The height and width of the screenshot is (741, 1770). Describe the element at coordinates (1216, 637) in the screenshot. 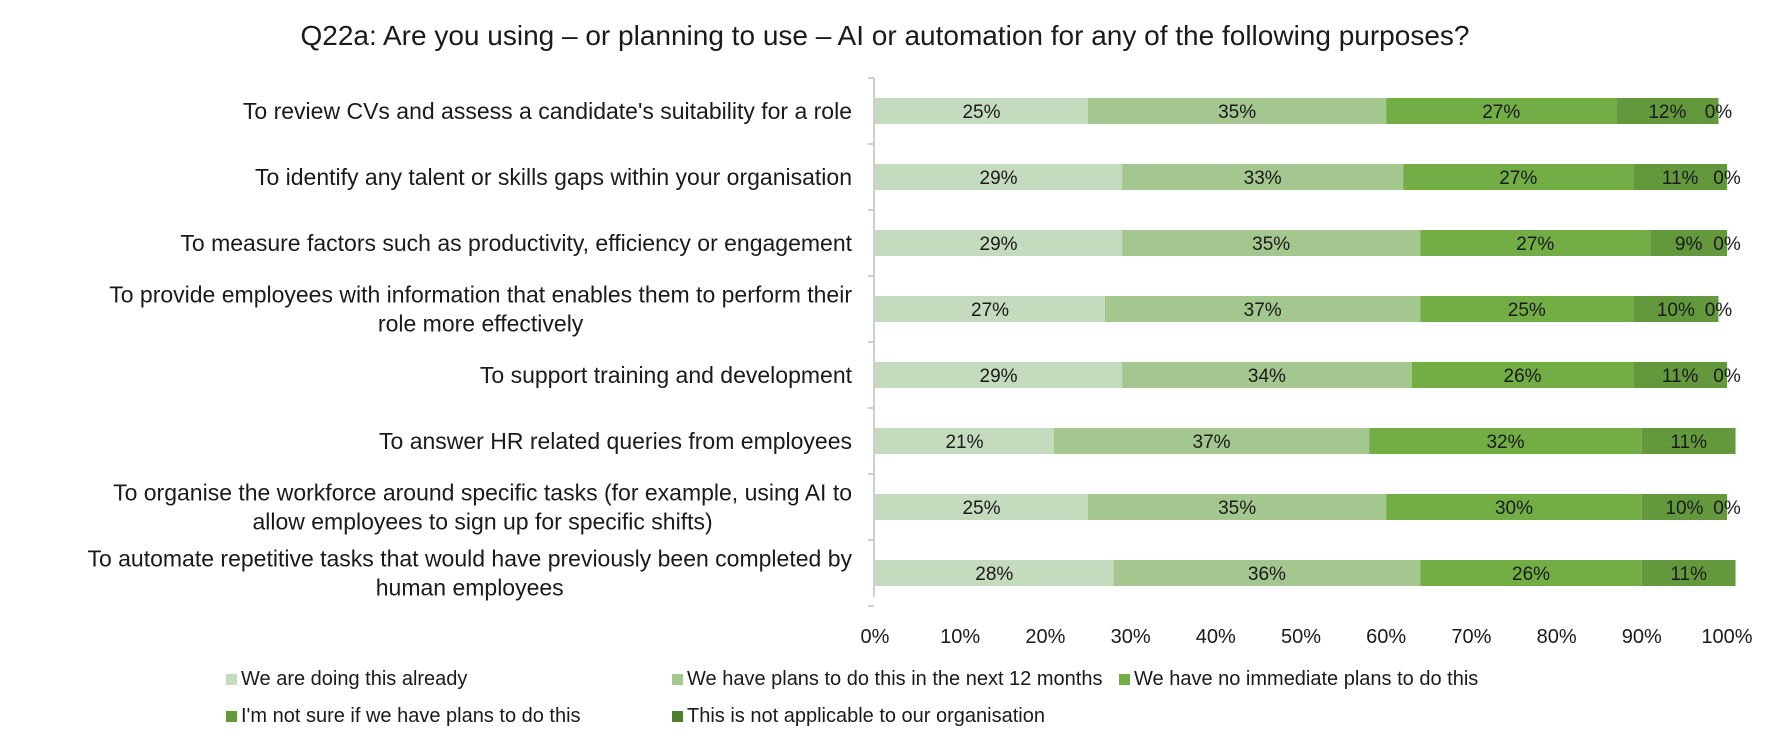

I see `x-tick-label: 40%` at that location.